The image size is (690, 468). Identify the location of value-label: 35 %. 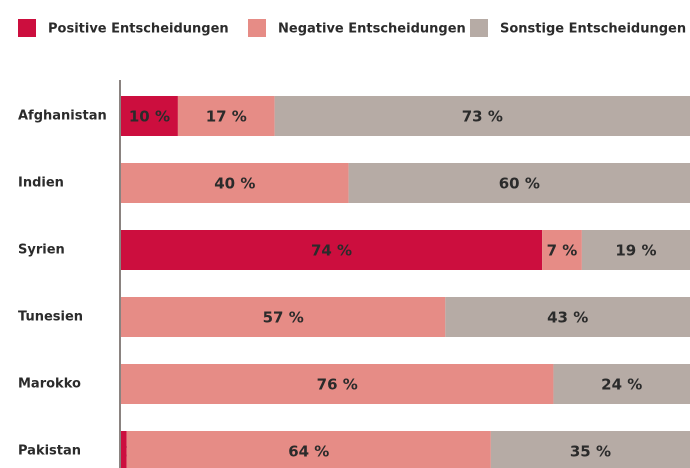
(590, 452).